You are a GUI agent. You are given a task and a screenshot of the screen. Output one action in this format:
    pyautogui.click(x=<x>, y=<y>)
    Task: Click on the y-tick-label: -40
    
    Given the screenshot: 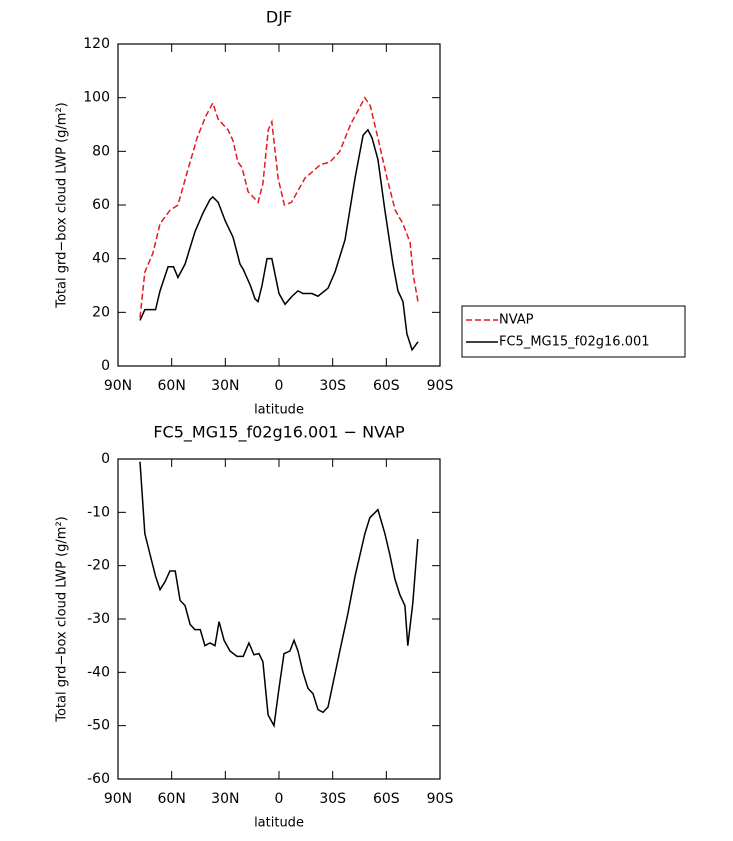 What is the action you would take?
    pyautogui.click(x=98, y=672)
    